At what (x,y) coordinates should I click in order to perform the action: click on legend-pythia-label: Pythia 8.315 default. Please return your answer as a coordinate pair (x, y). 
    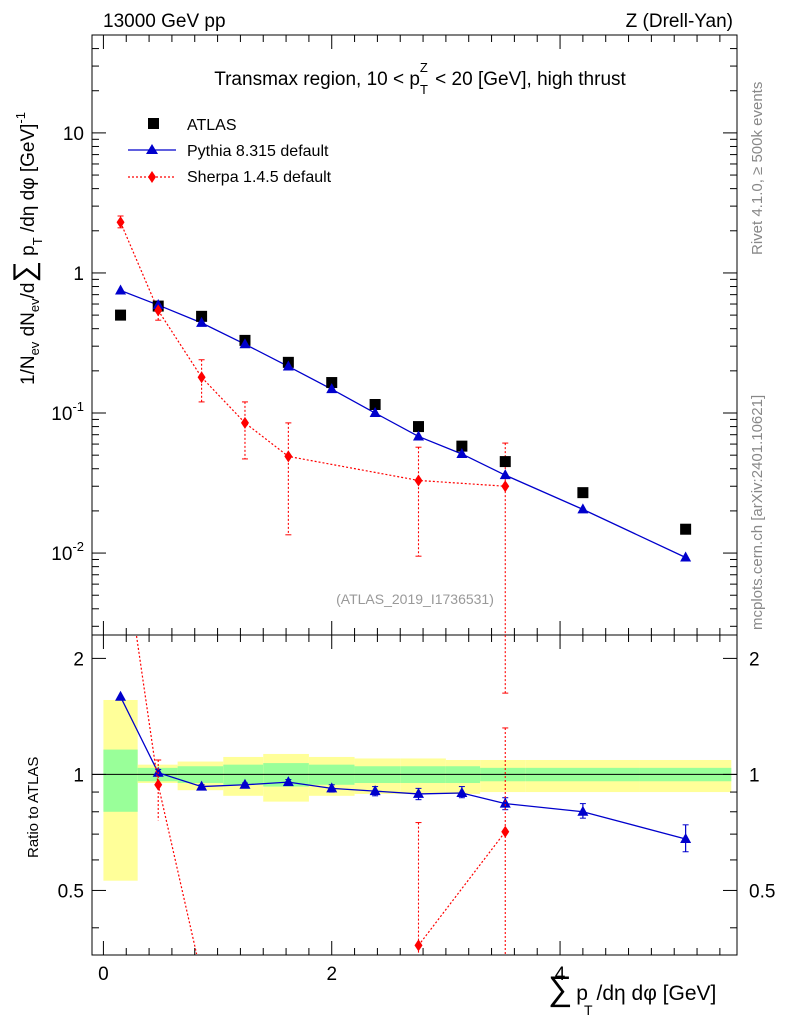
    Looking at the image, I should click on (258, 151).